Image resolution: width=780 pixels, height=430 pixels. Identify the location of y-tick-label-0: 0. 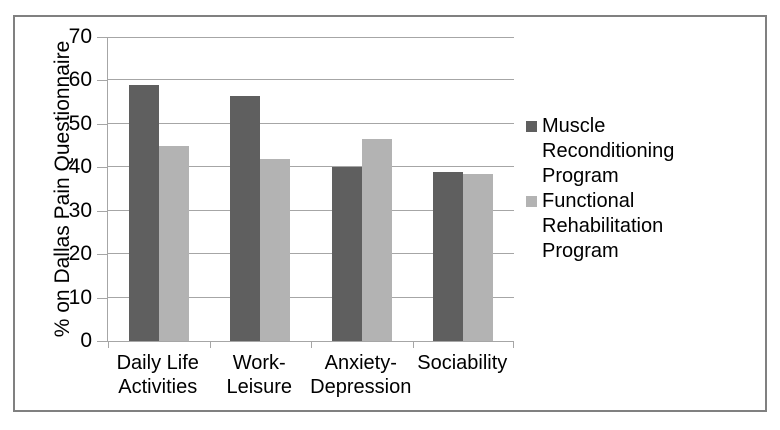
(86, 340).